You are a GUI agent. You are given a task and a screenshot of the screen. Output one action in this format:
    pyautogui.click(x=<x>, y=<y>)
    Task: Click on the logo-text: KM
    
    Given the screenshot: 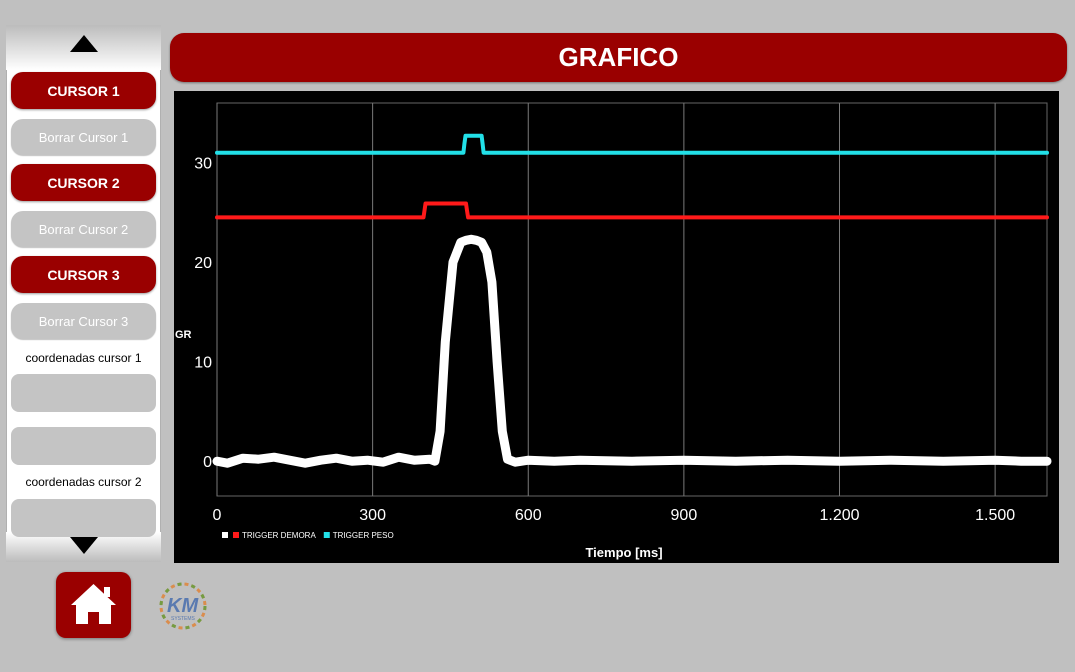 What is the action you would take?
    pyautogui.click(x=183, y=606)
    